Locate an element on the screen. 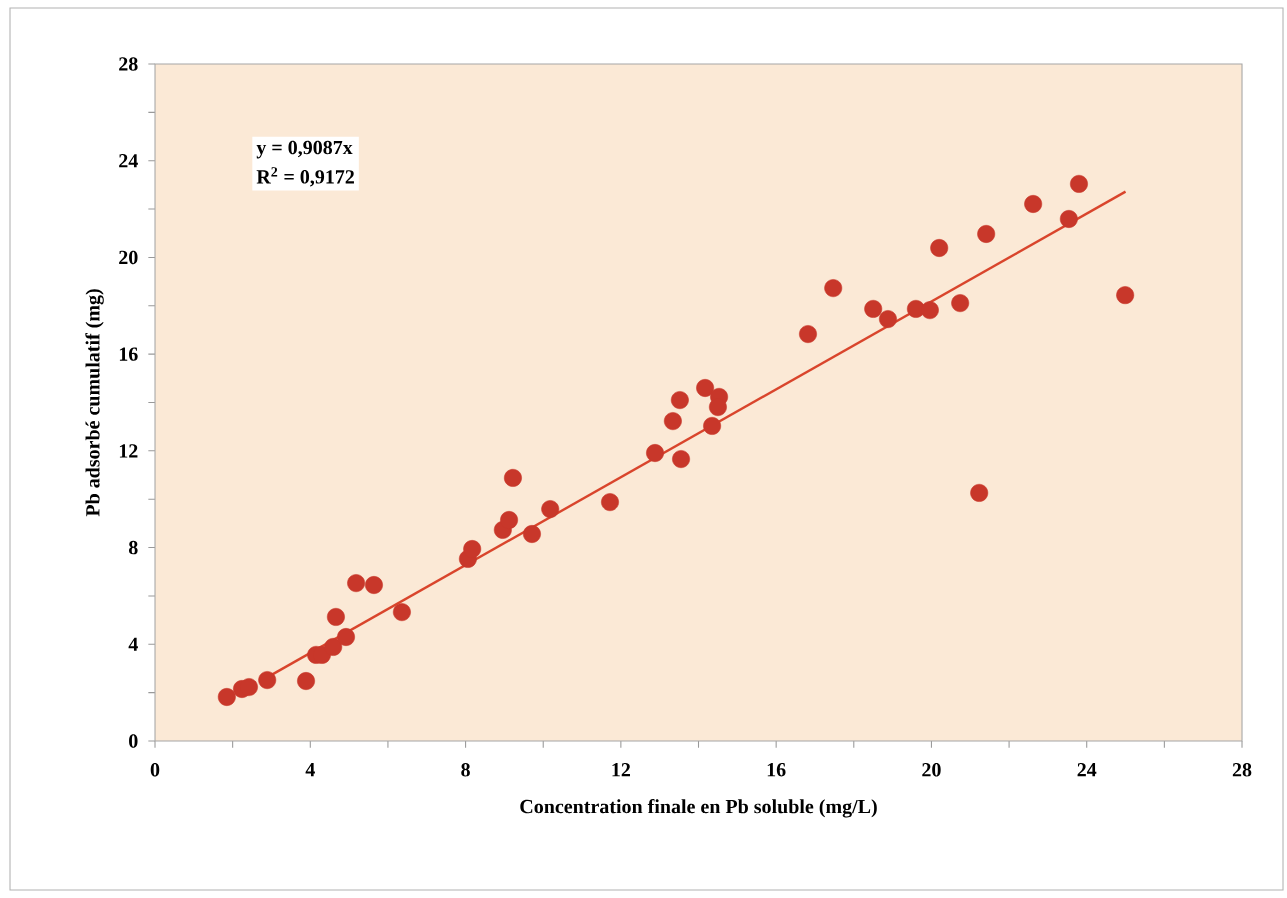 The height and width of the screenshot is (898, 1287). y-tick-label: 4 is located at coordinates (133, 644).